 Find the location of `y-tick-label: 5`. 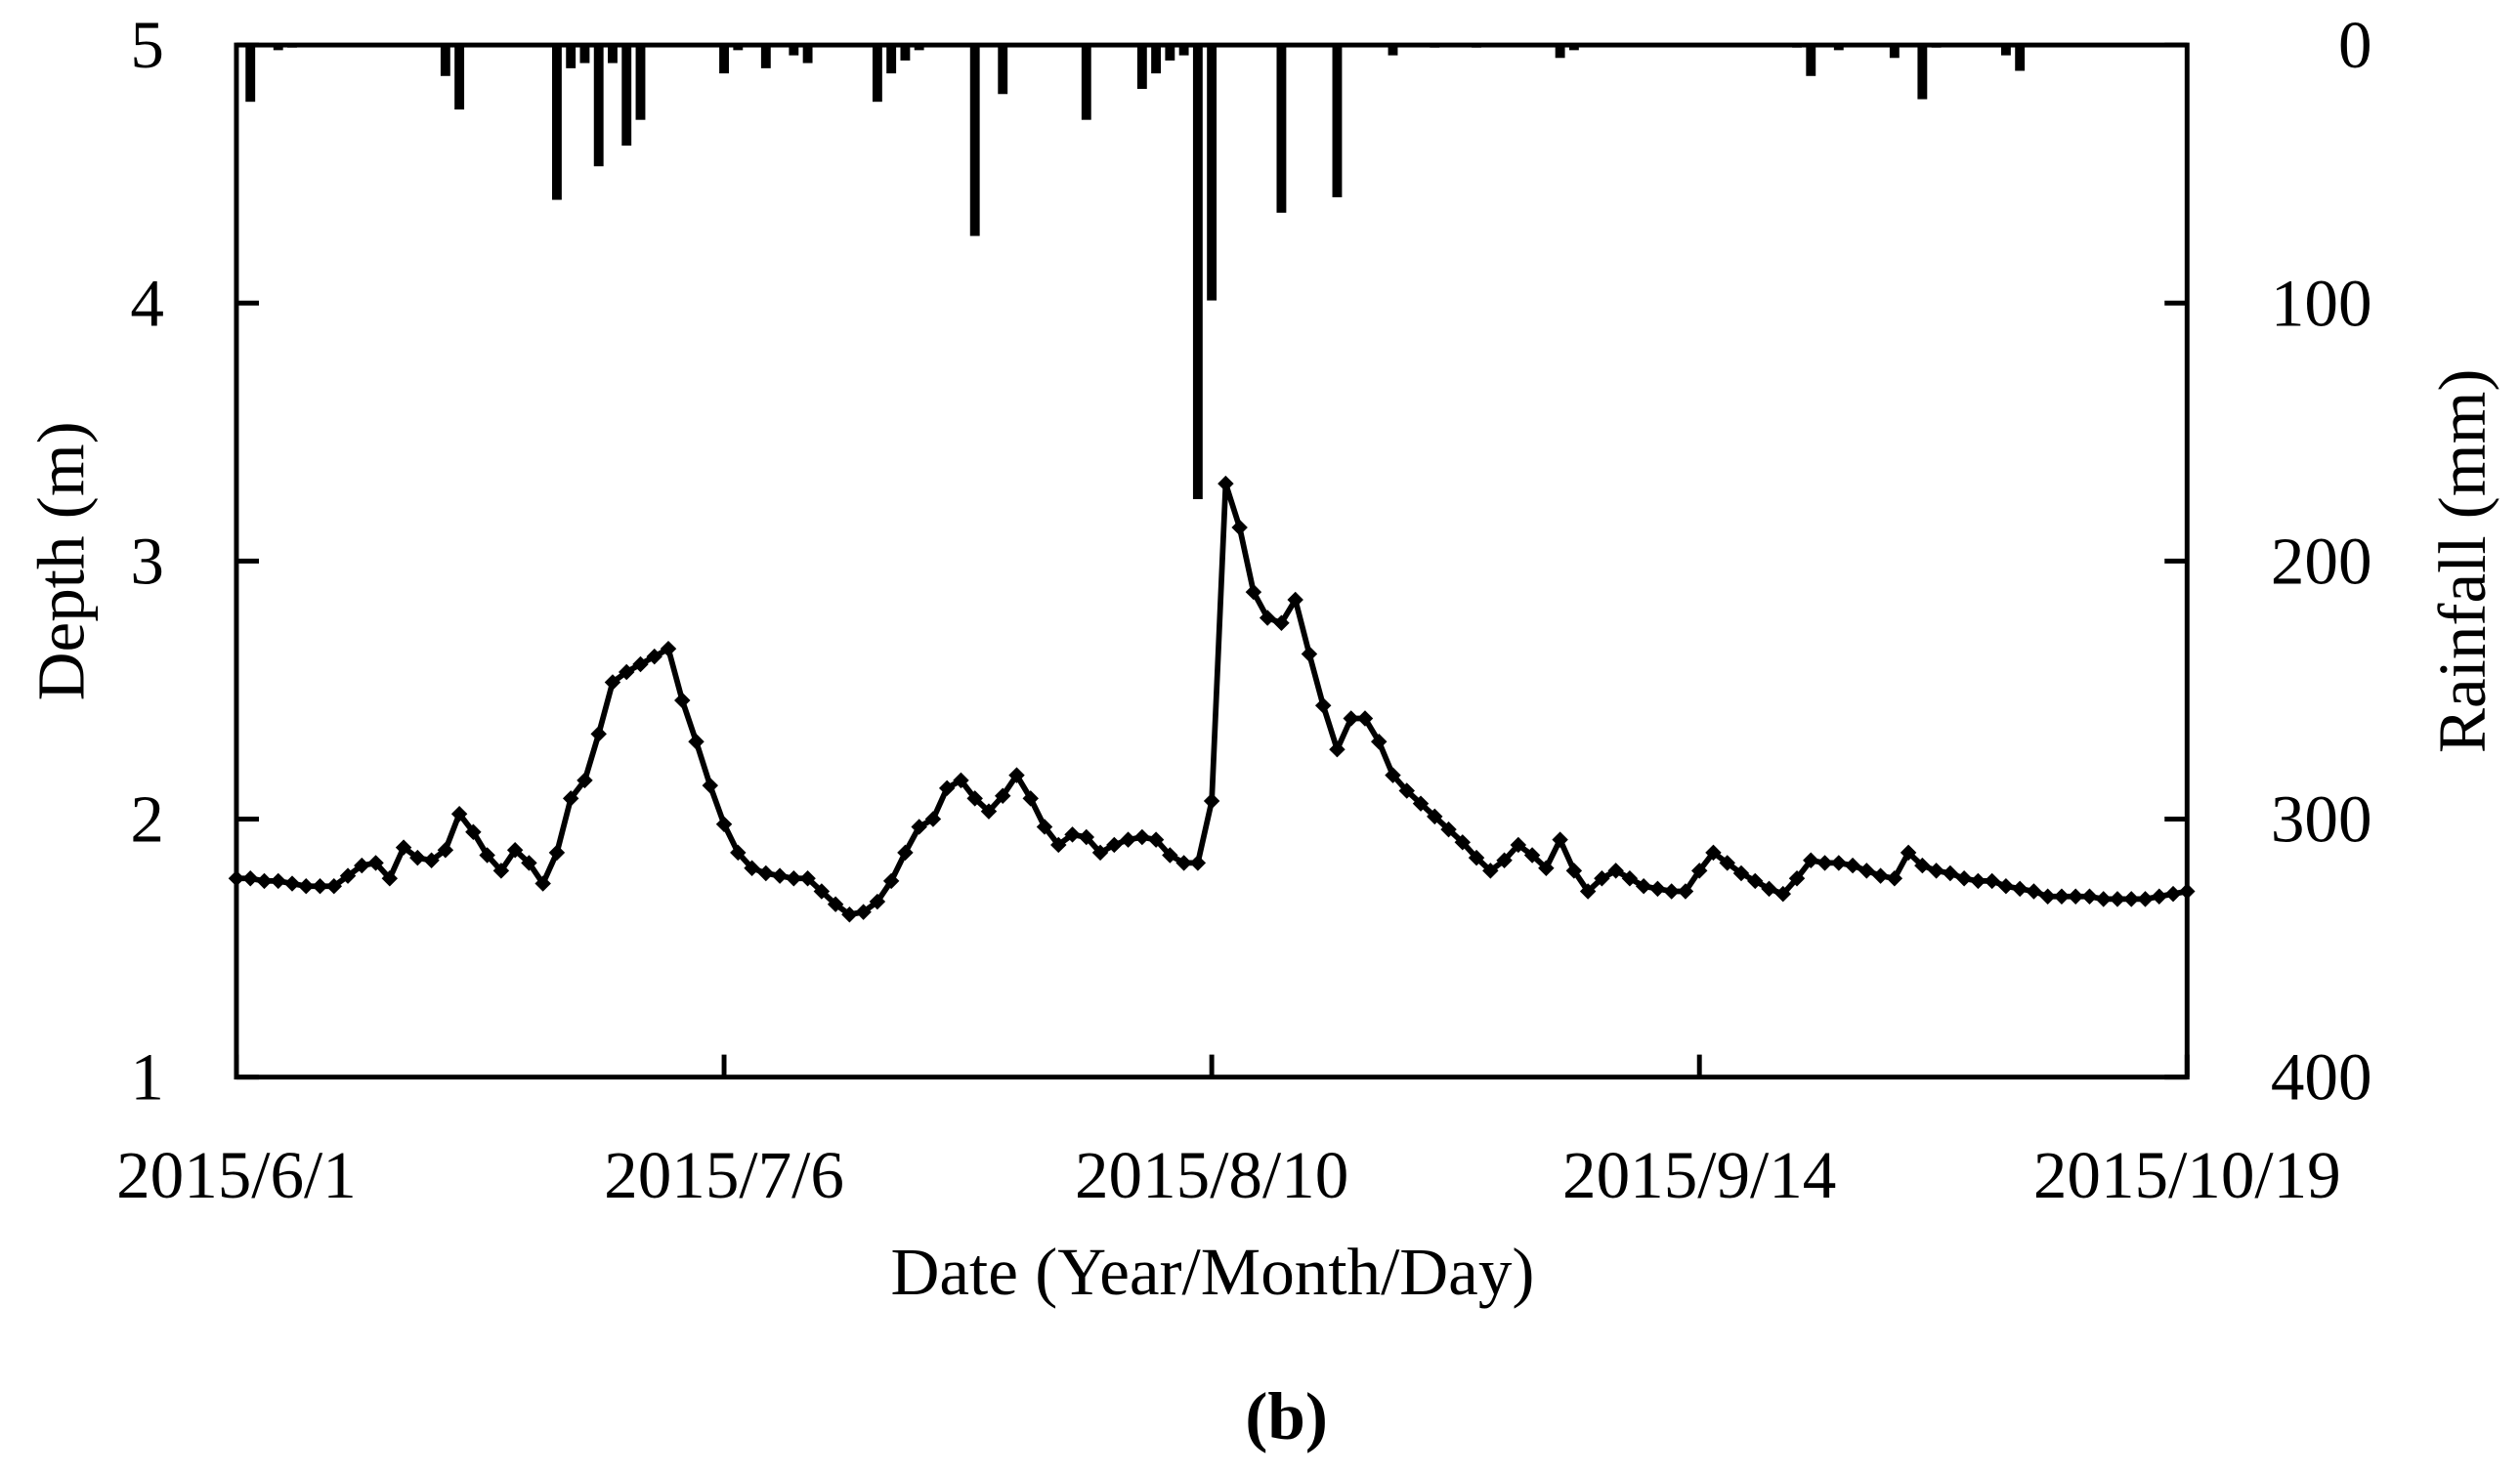

y-tick-label: 5 is located at coordinates (147, 45).